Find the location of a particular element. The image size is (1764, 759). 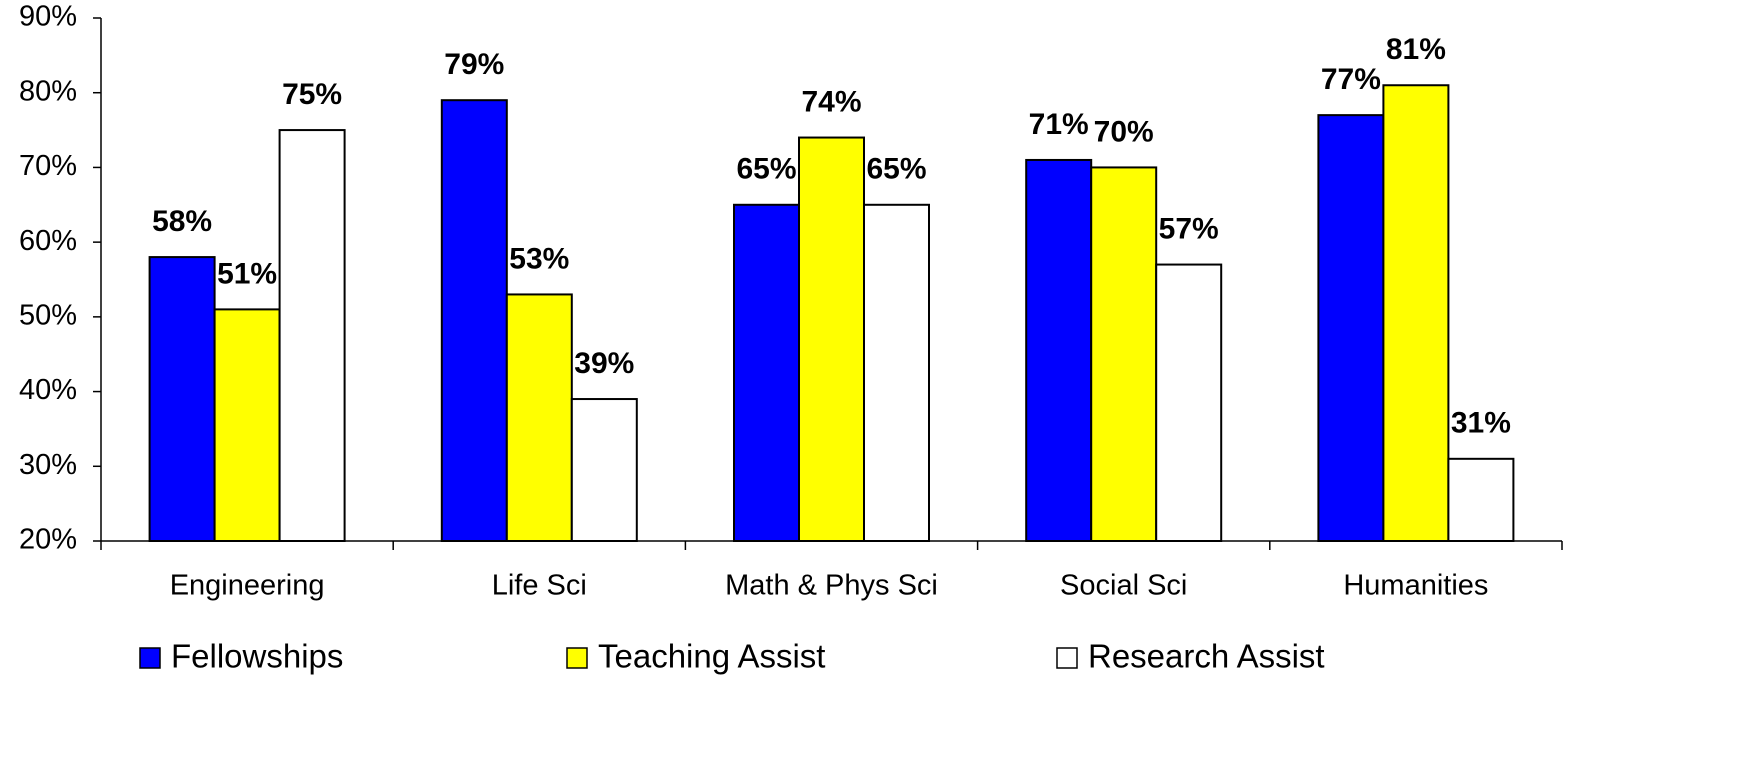

value-label: 71% is located at coordinates (1059, 124).